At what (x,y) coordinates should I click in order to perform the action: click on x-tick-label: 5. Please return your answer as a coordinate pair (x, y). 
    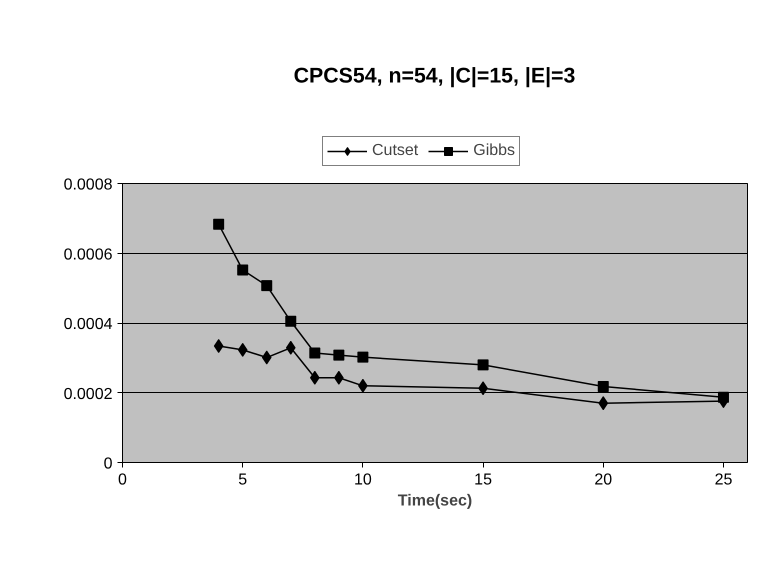
    Looking at the image, I should click on (243, 480).